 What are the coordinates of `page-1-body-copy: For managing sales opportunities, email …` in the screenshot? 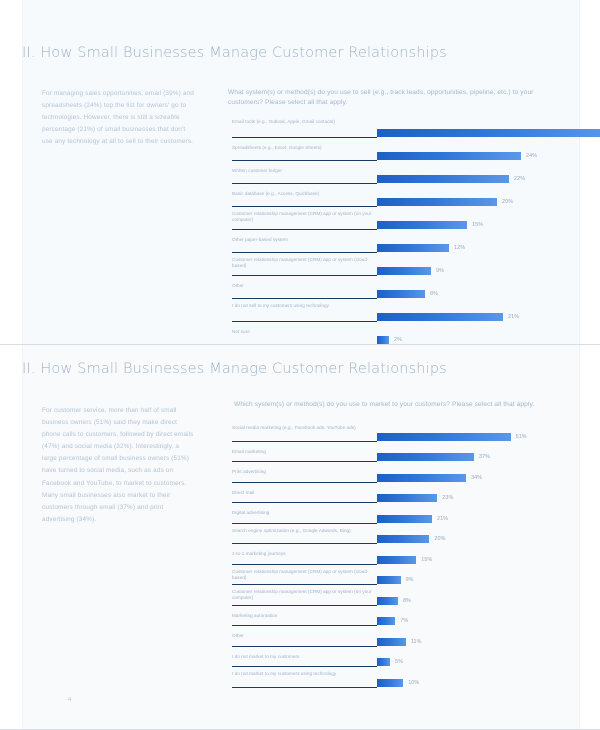 It's located at (118, 118).